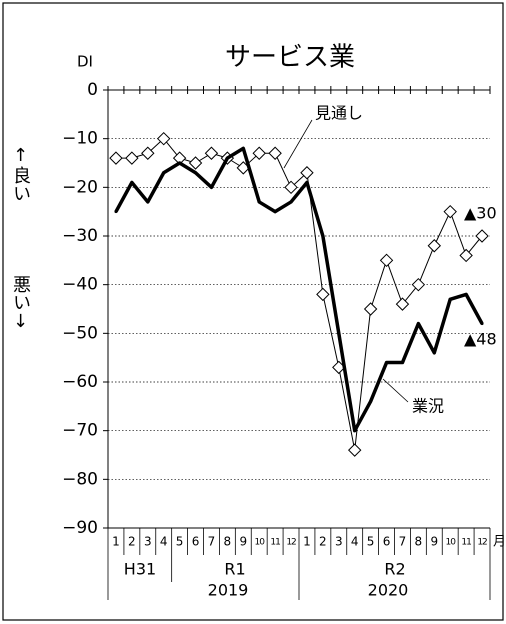  Describe the element at coordinates (388, 590) in the screenshot. I see `year-label: 2020` at that location.